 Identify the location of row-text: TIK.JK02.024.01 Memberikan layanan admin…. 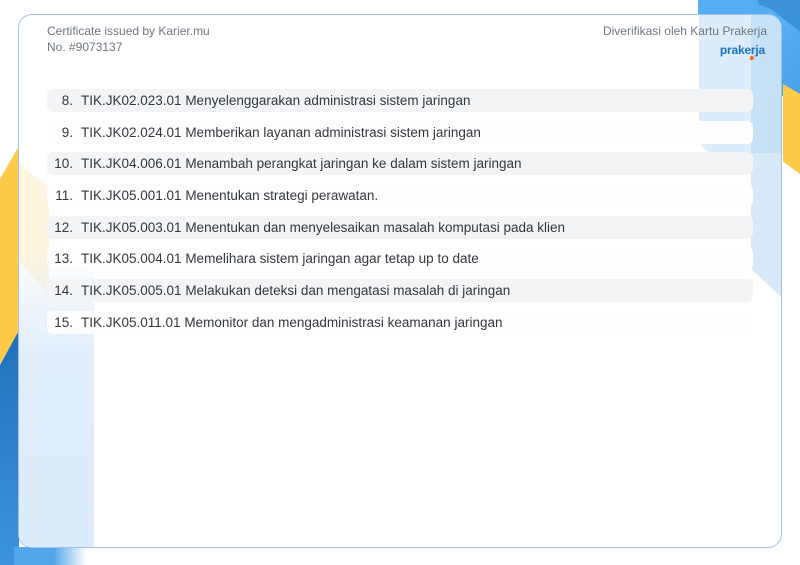
(281, 132).